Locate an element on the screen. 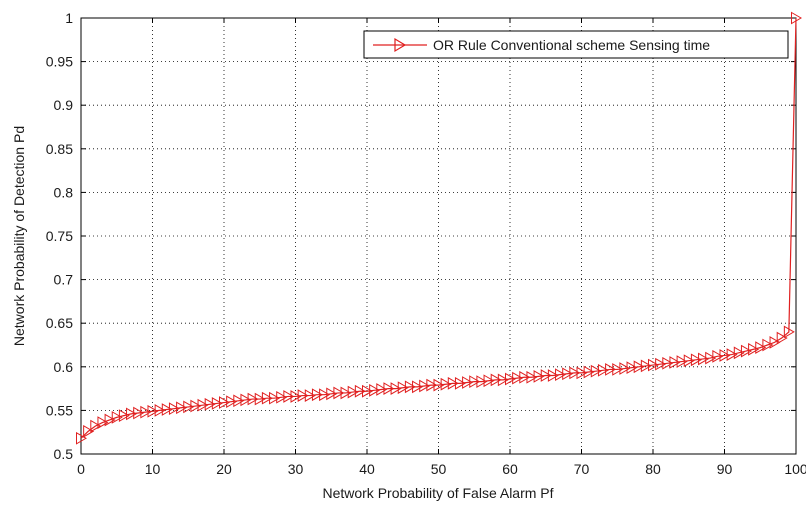 The height and width of the screenshot is (510, 806). y-tick-label: 0.8 is located at coordinates (64, 192).